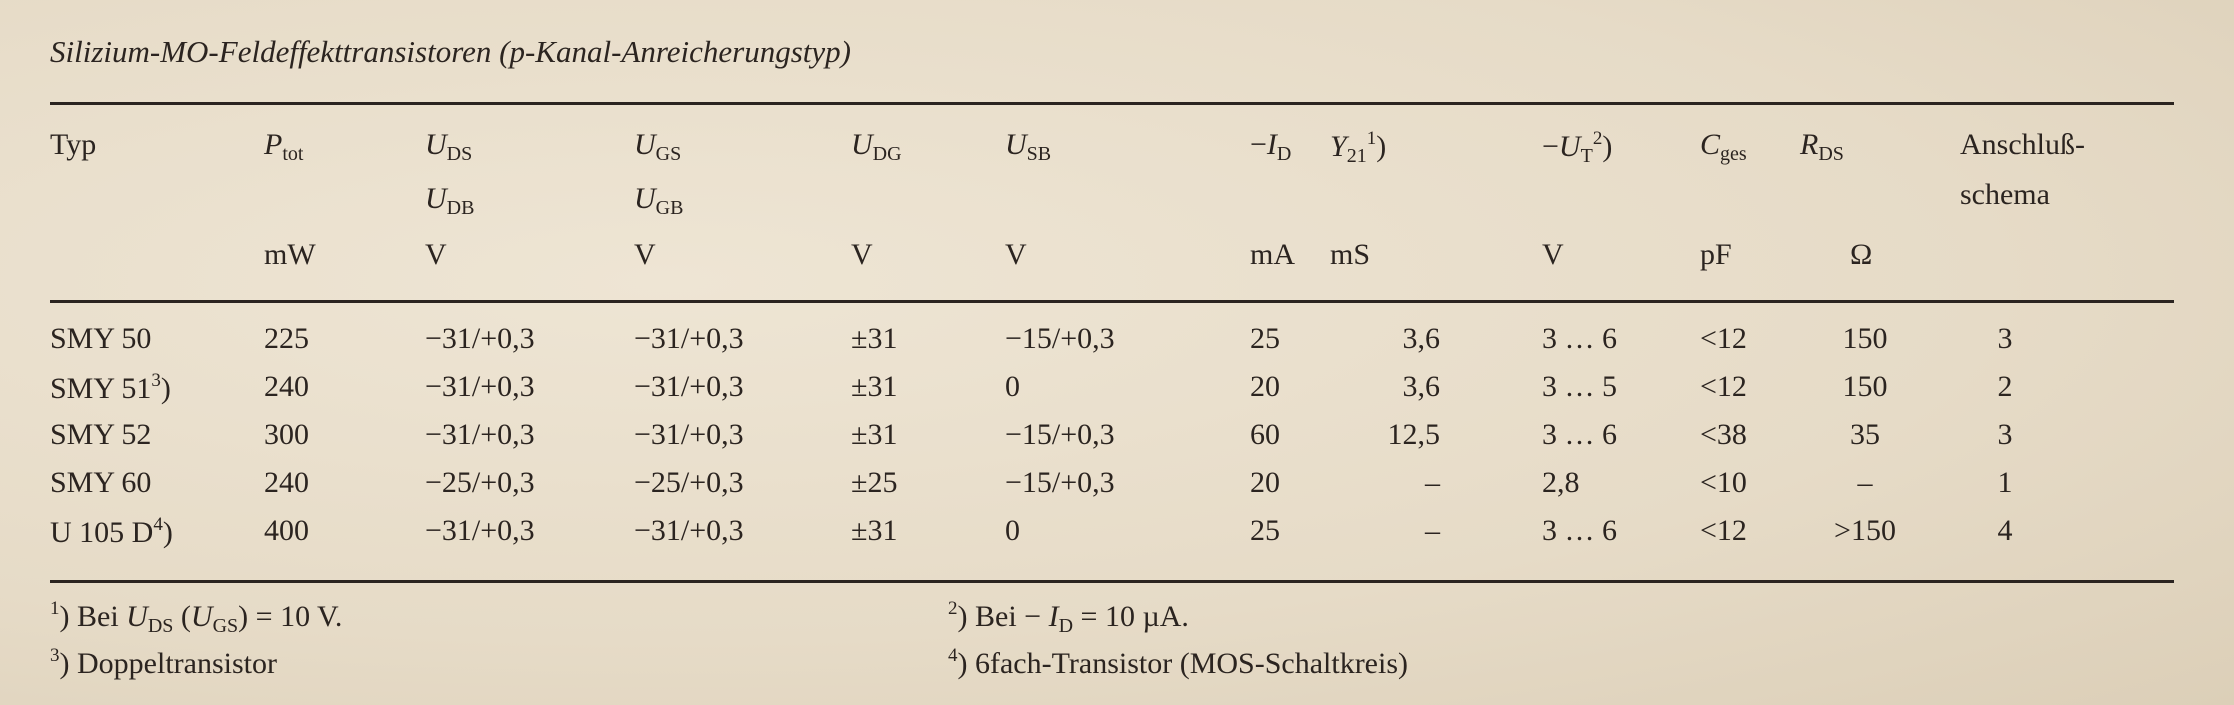 The height and width of the screenshot is (705, 2234). I want to click on footnote-text: 6fach-Transistor (MOS-Schaltkreis), so click(1191, 663).